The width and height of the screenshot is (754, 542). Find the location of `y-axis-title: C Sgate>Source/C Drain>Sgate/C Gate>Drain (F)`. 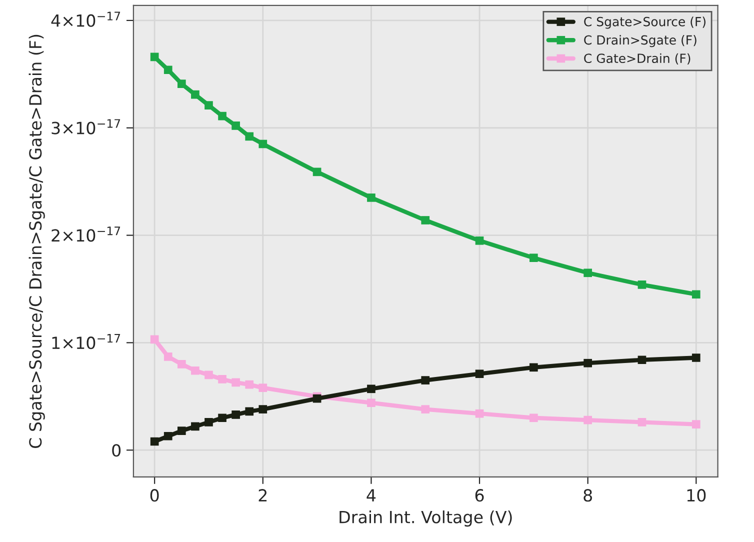

y-axis-title: C Sgate>Source/C Drain>Sgate/C Gate>Drain (F) is located at coordinates (36, 241).